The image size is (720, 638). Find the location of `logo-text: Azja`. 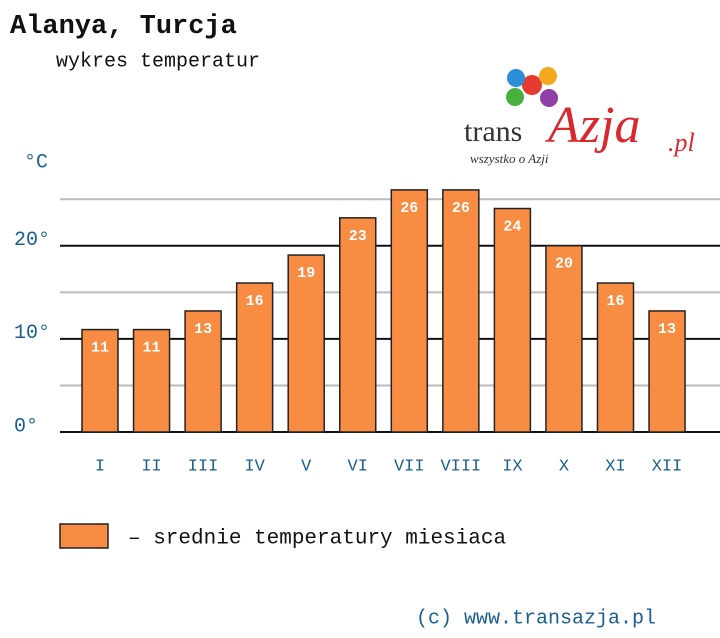

logo-text: Azja is located at coordinates (592, 125).